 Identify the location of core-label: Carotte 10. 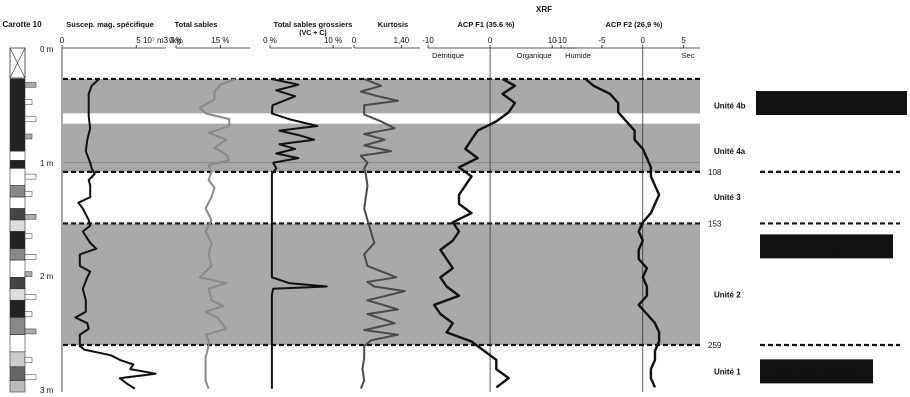
(22, 24).